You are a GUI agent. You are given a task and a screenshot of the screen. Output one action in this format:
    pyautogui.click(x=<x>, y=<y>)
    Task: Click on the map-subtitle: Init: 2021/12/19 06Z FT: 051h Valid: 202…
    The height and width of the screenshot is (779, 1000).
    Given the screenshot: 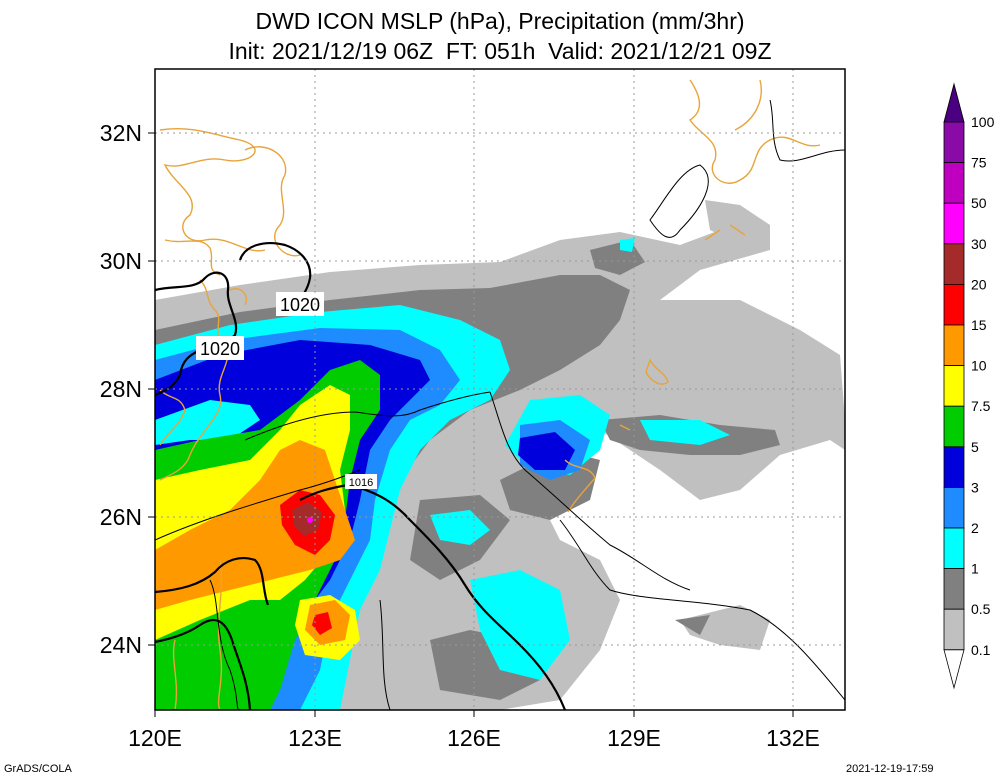 What is the action you would take?
    pyautogui.click(x=500, y=51)
    